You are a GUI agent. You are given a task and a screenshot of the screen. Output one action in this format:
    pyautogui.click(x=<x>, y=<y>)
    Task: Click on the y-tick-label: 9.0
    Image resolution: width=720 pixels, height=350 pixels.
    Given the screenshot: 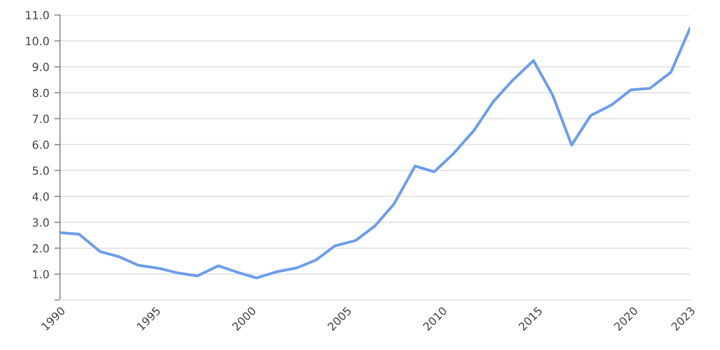 What is the action you would take?
    pyautogui.click(x=40, y=67)
    